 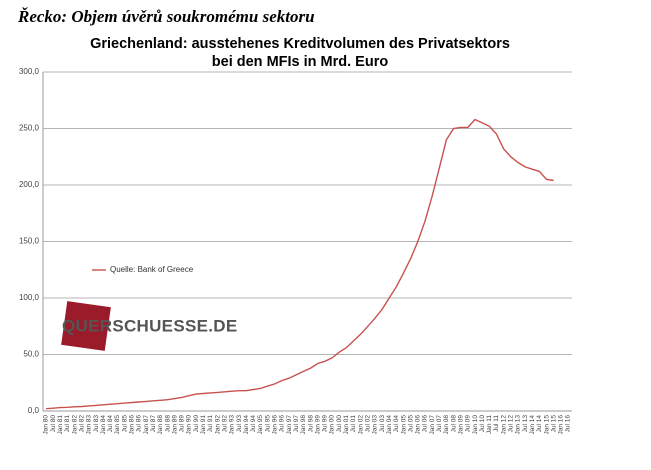 What do you see at coordinates (246, 425) in the screenshot?
I see `x-tick-label: Jan 94` at bounding box center [246, 425].